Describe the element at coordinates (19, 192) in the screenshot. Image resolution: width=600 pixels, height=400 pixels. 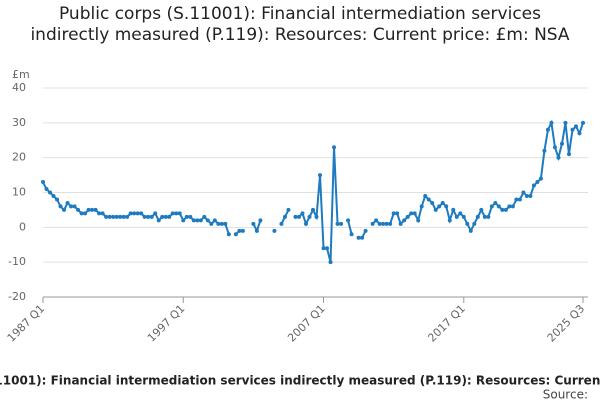
I see `y-tick-label: 10` at that location.